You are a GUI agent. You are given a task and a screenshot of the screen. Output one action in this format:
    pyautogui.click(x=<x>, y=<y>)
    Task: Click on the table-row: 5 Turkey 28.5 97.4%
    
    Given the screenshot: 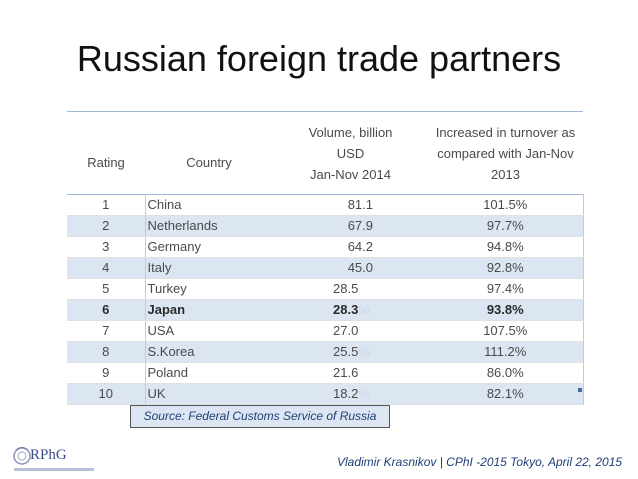 What is the action you would take?
    pyautogui.click(x=325, y=289)
    